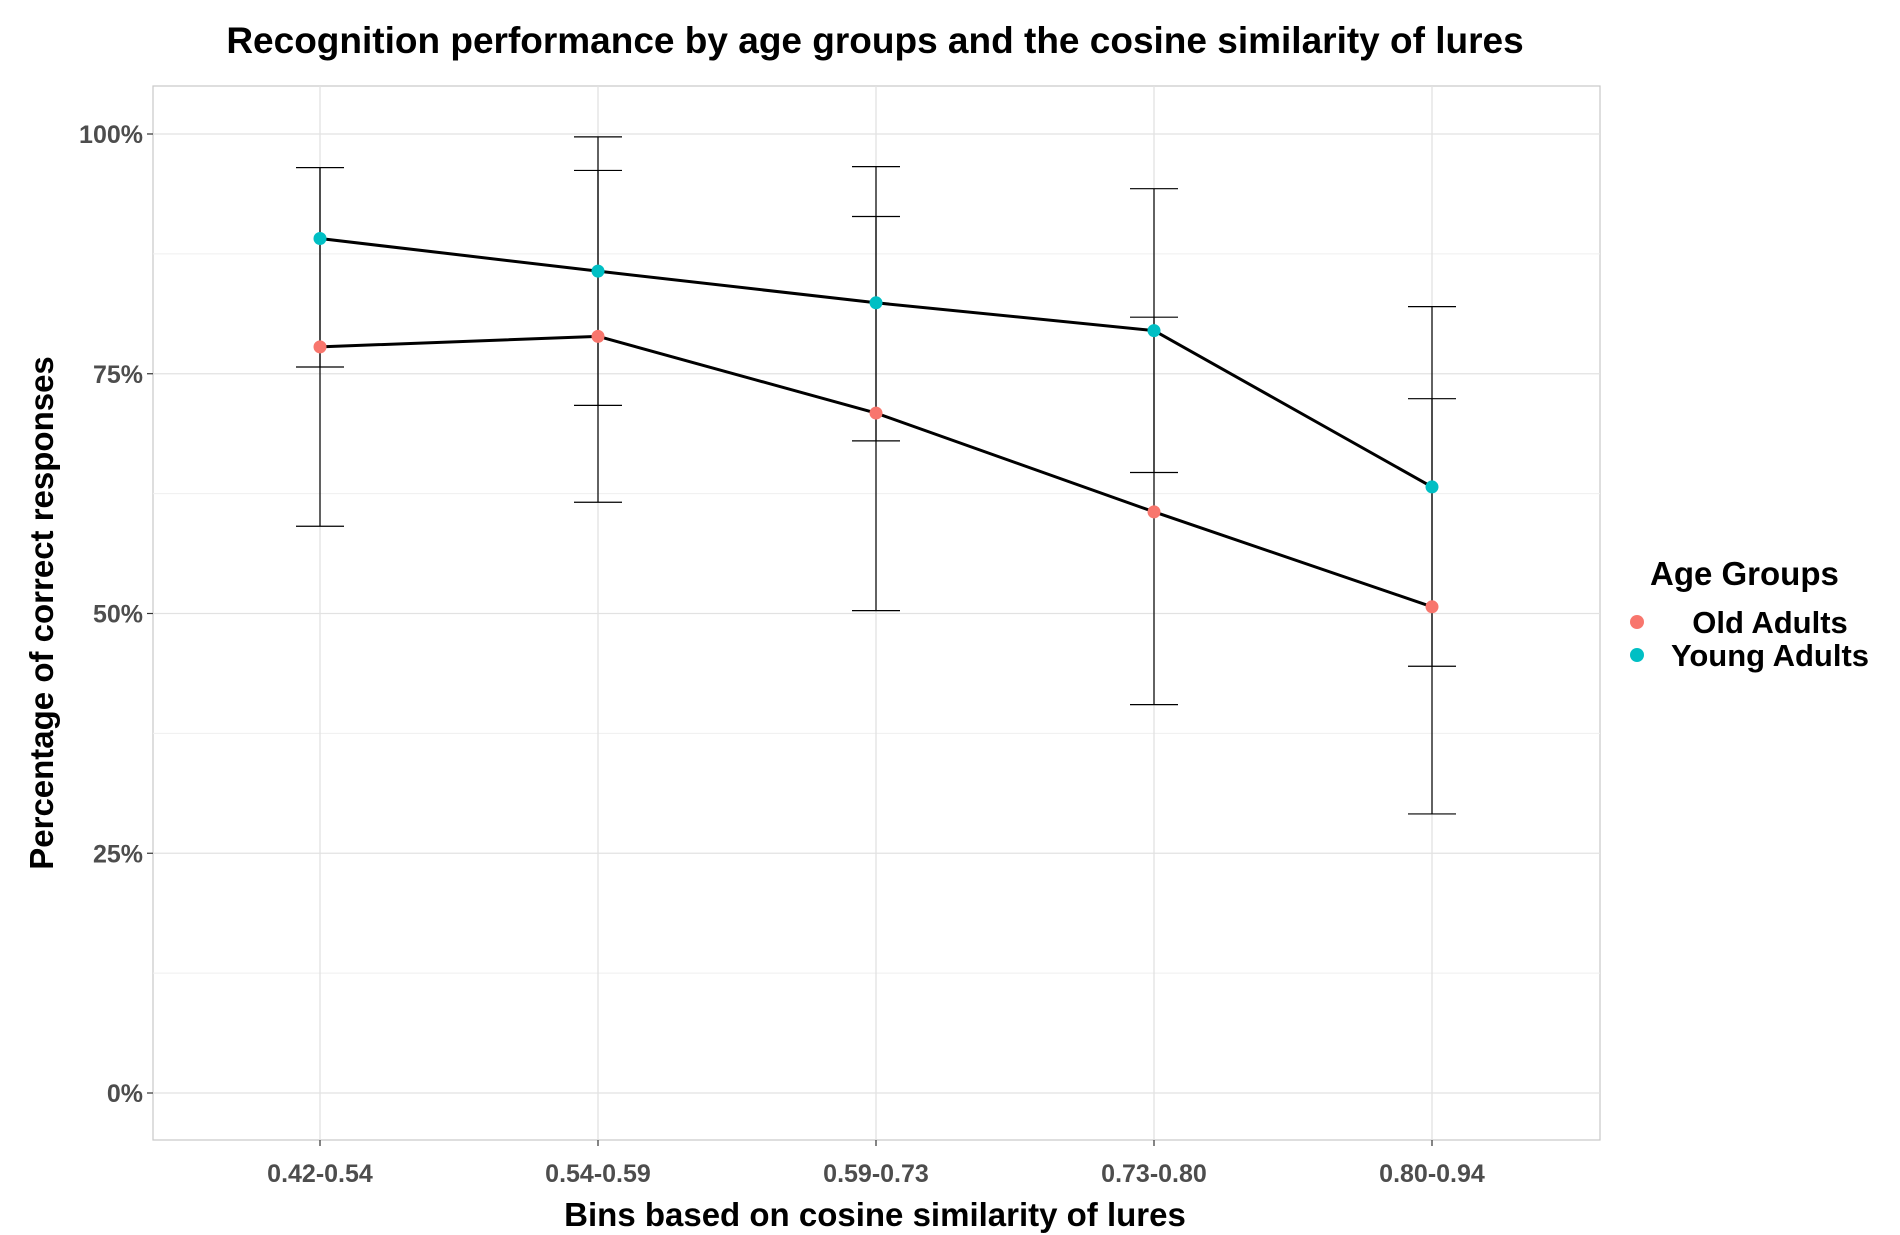 The image size is (1900, 1235). Describe the element at coordinates (1637, 622) in the screenshot. I see `legend-key-old-adults` at that location.